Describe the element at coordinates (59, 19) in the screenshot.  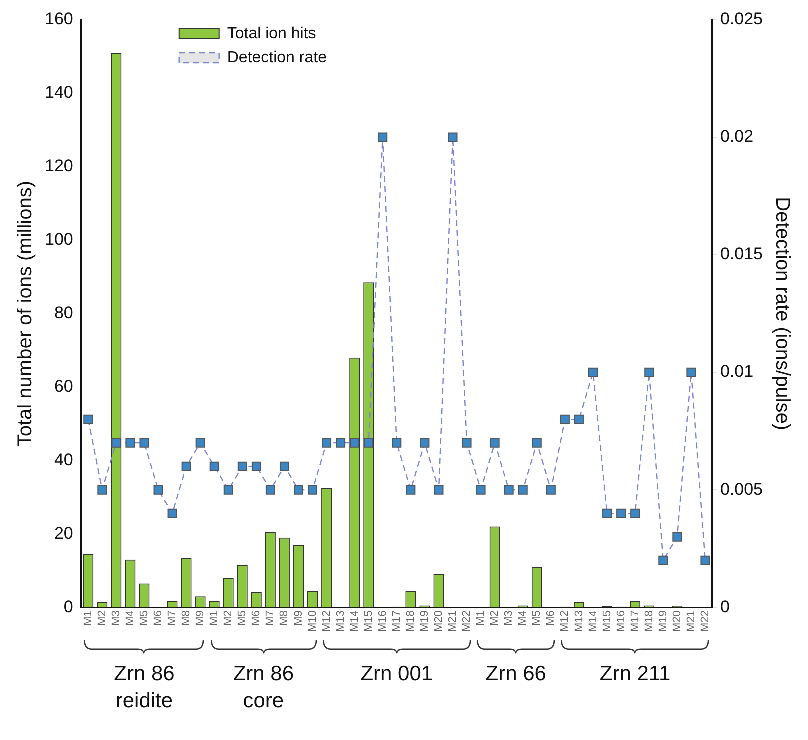
I see `y-tick-label: 160` at that location.